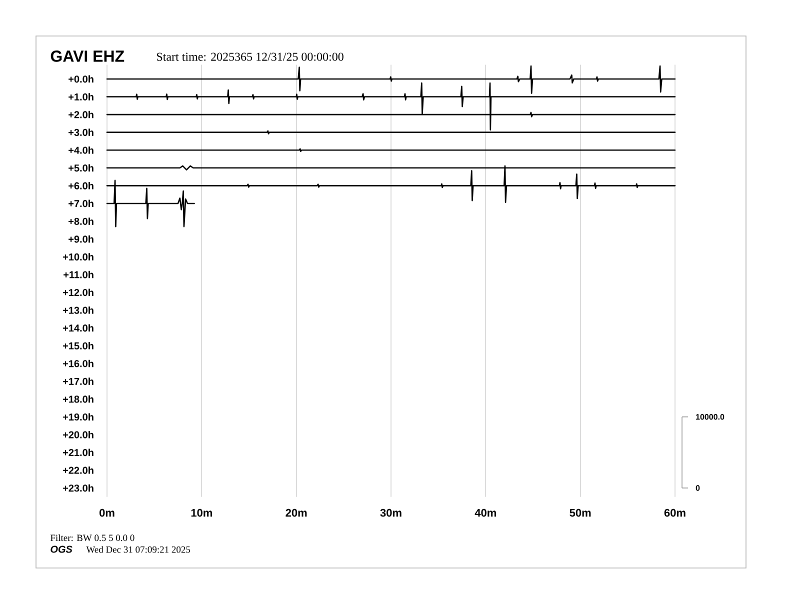 The height and width of the screenshot is (612, 792). Describe the element at coordinates (81, 132) in the screenshot. I see `y-tick-label: +3.0h` at that location.